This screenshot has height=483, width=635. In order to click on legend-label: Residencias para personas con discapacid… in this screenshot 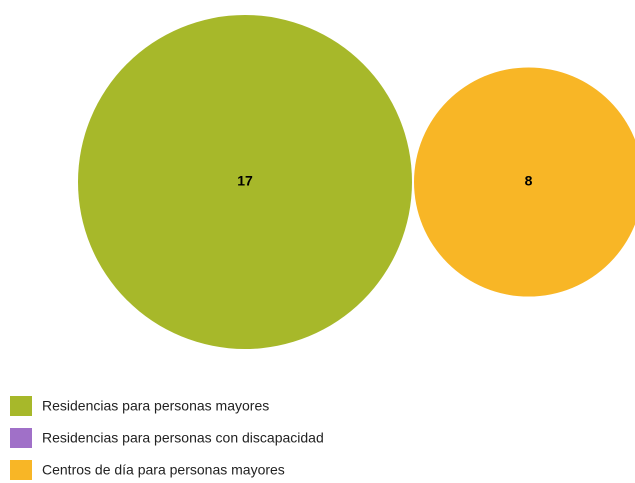, I will do `click(183, 438)`.